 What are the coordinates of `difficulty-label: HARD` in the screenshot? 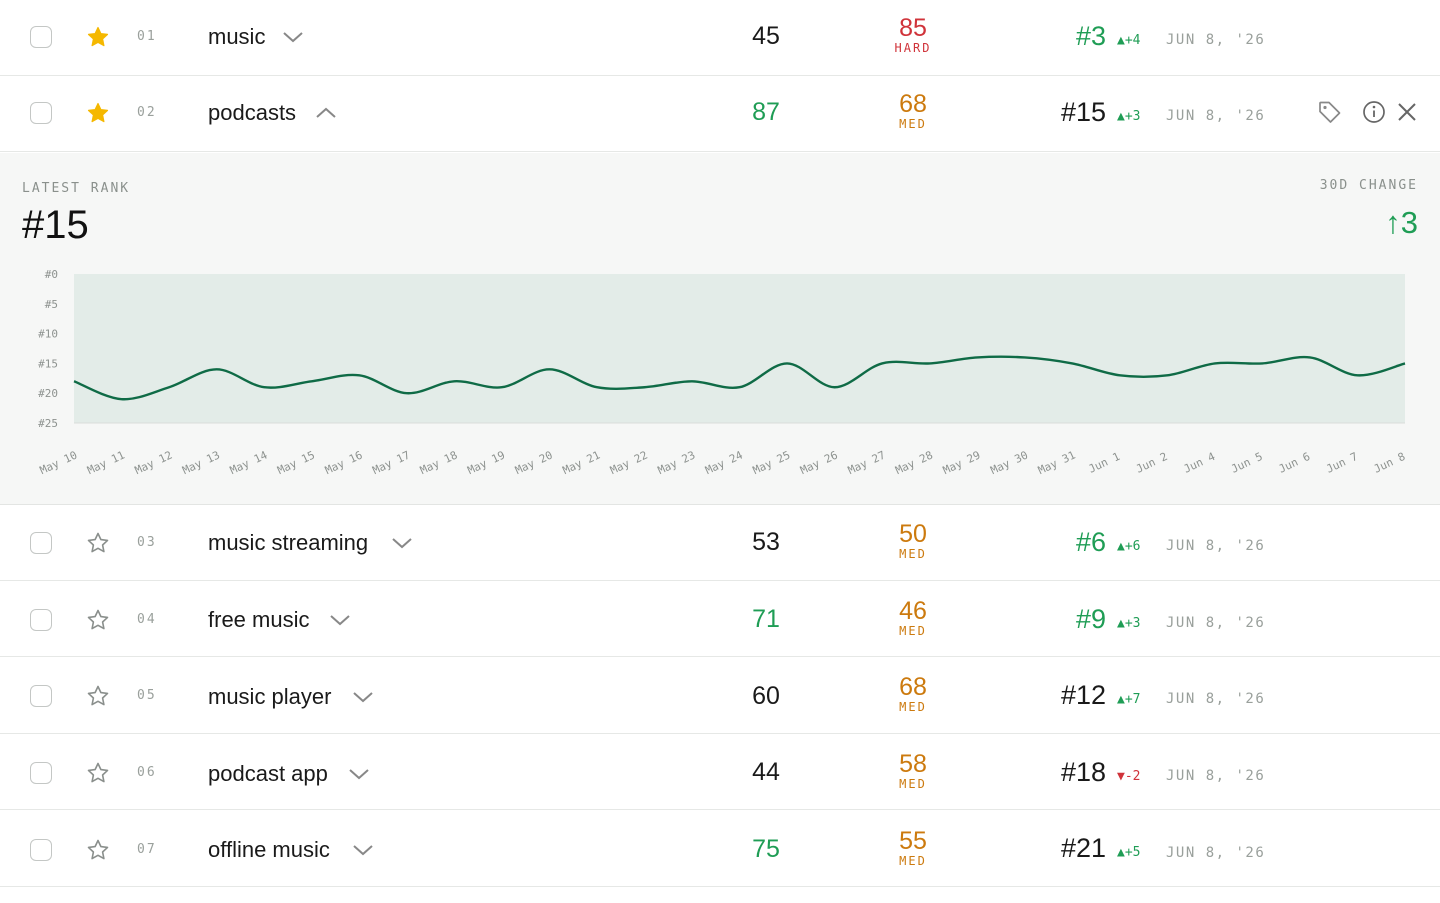 It's located at (913, 48).